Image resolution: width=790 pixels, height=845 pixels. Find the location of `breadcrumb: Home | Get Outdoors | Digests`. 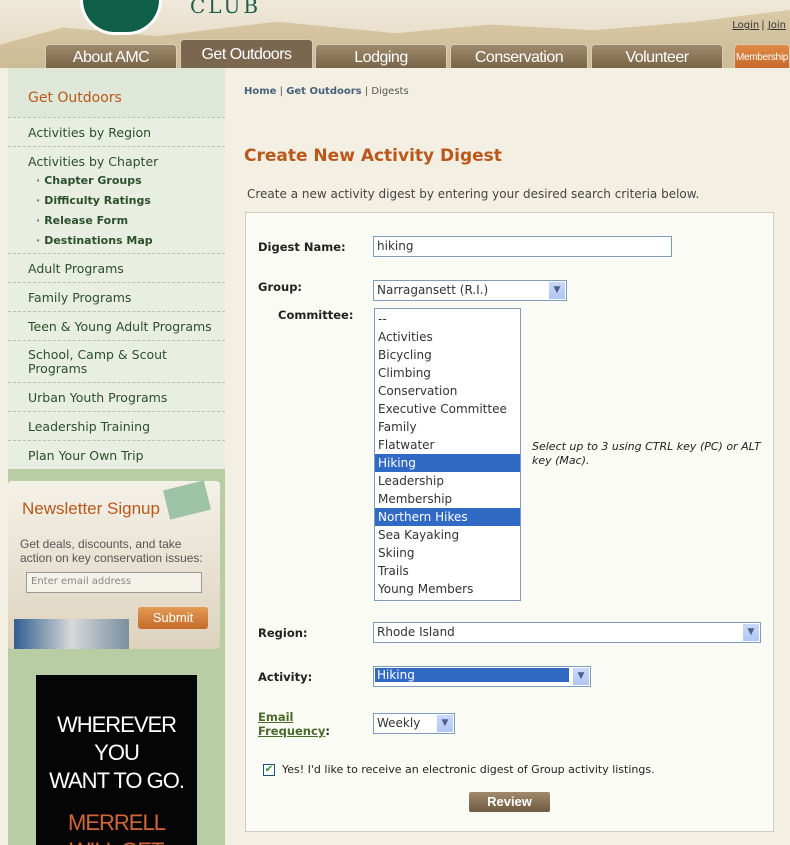

breadcrumb: Home | Get Outdoors | Digests is located at coordinates (326, 91).